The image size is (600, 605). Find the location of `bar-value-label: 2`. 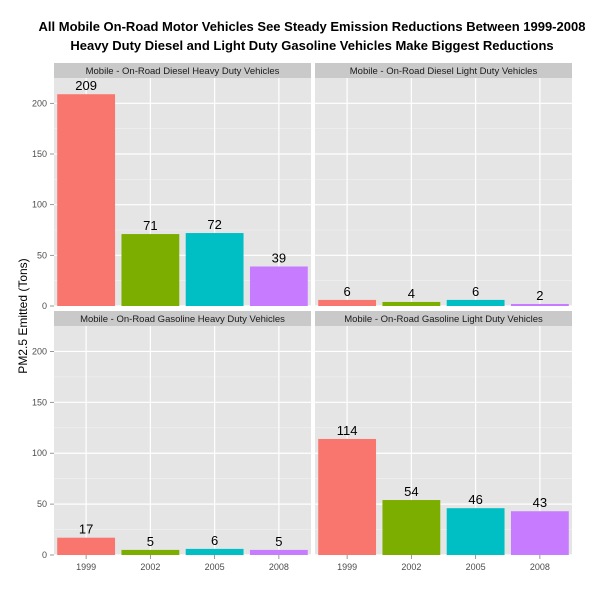

bar-value-label: 2 is located at coordinates (539, 295).